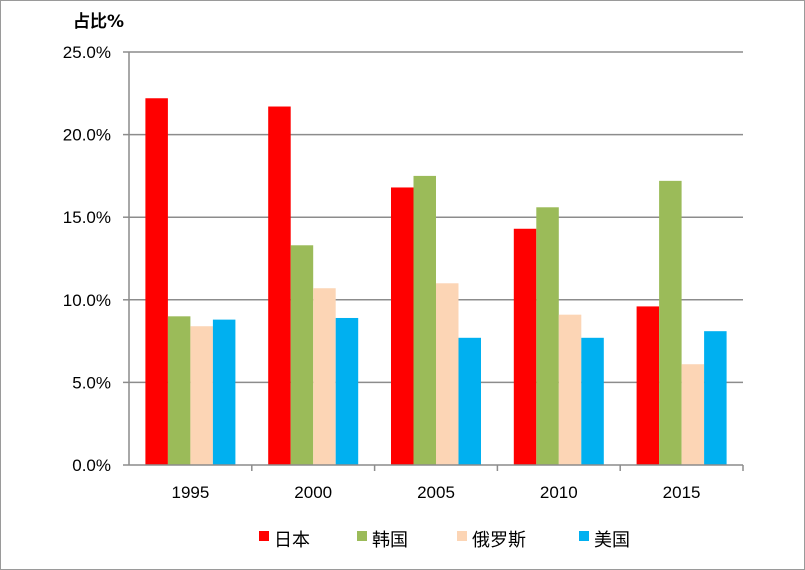 The height and width of the screenshot is (570, 805). I want to click on x-tick-label: 2000, so click(313, 492).